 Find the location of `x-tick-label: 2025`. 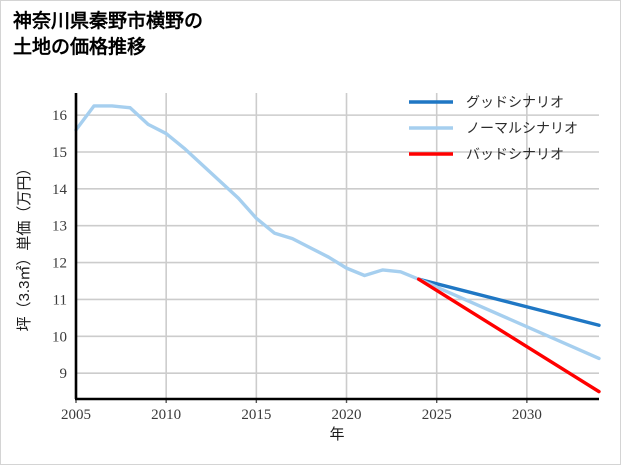

x-tick-label: 2025 is located at coordinates (437, 415).